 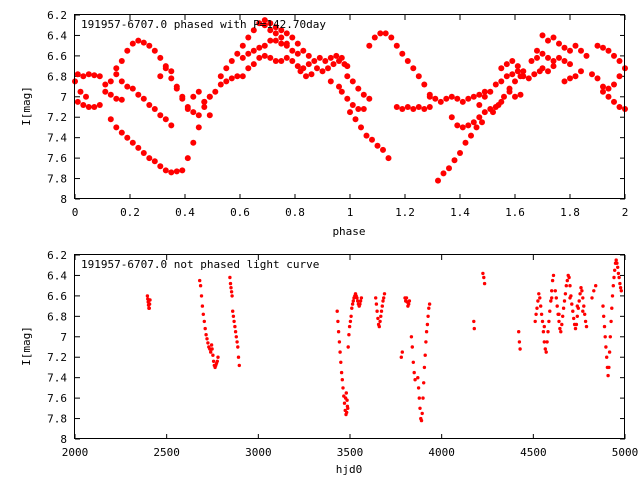 What do you see at coordinates (57, 255) in the screenshot?
I see `y-tick-label: 6.2` at bounding box center [57, 255].